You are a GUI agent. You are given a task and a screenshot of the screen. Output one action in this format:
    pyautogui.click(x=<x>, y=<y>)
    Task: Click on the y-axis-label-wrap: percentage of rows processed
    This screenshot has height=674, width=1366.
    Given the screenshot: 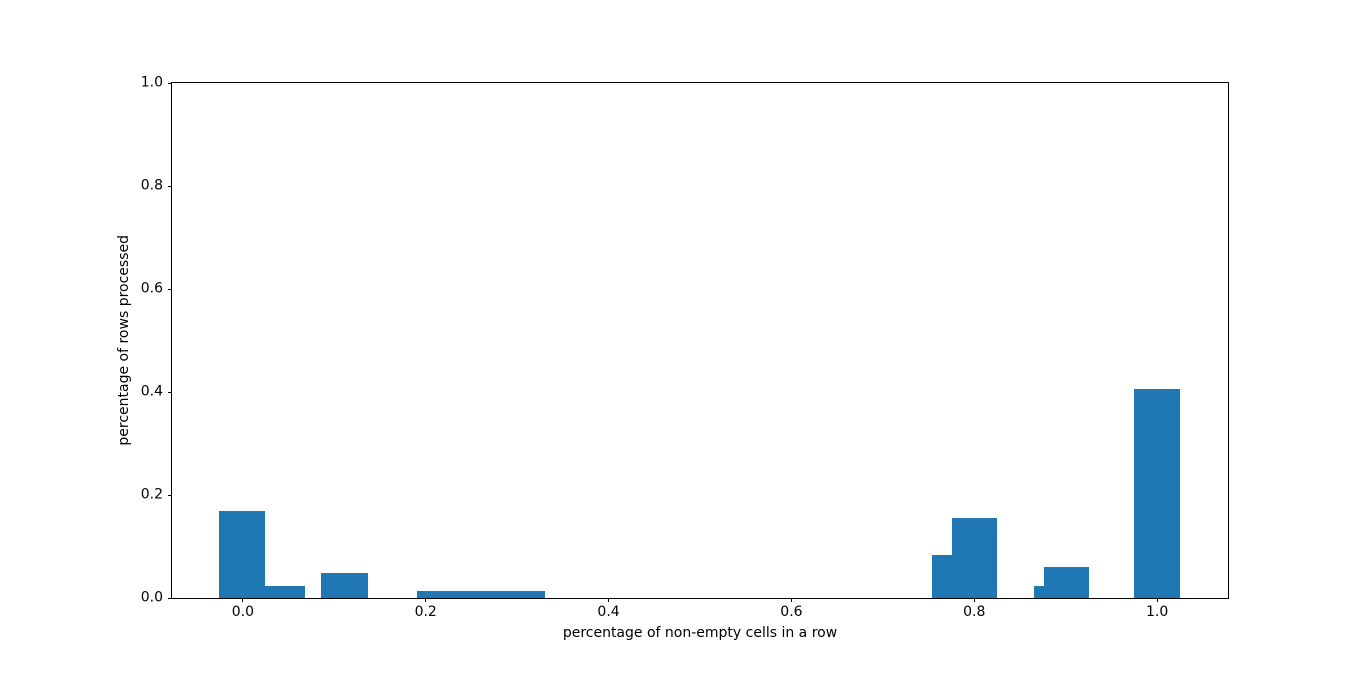 What is the action you would take?
    pyautogui.click(x=124, y=340)
    